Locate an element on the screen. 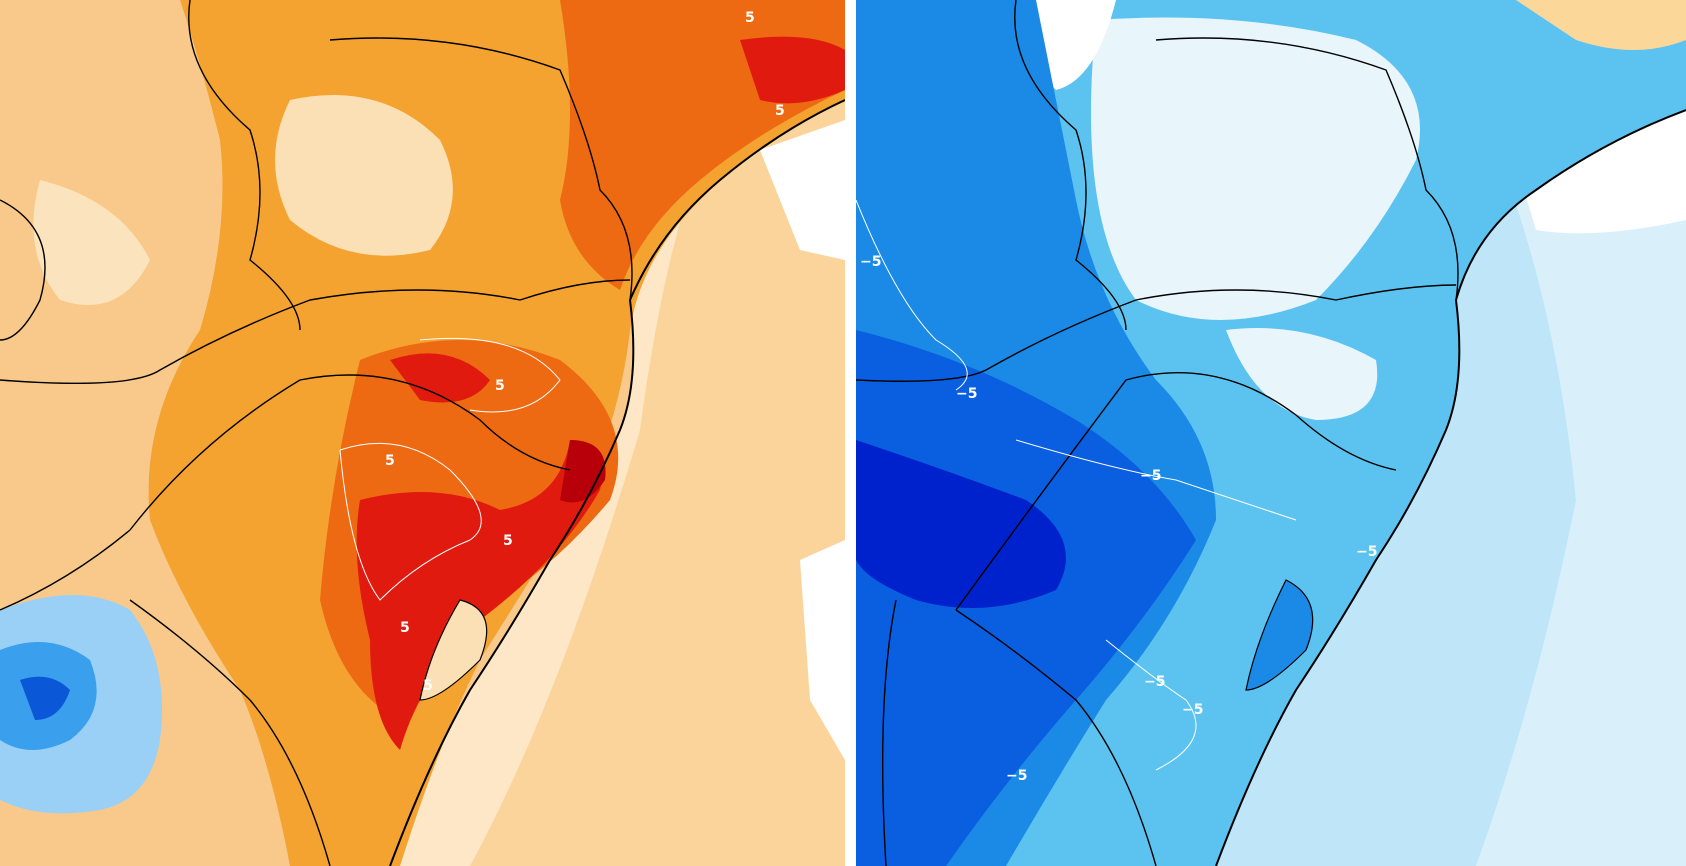  panel-divider is located at coordinates (850, 433).